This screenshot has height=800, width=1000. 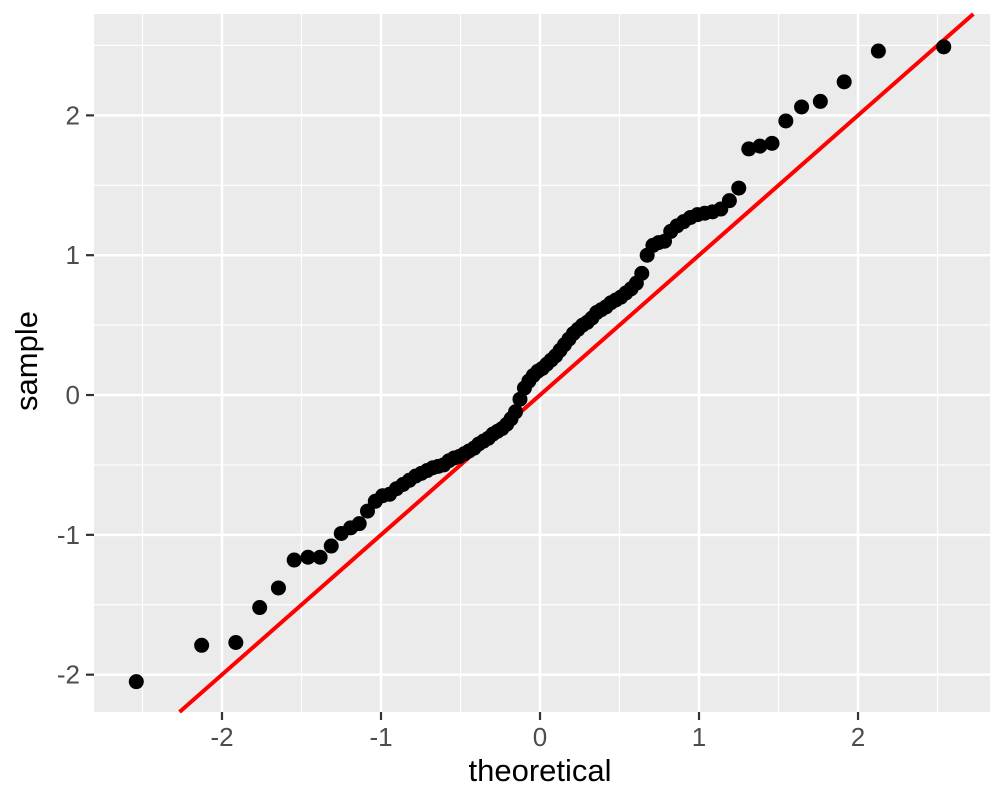 What do you see at coordinates (73, 395) in the screenshot?
I see `y-tick-label: 0` at bounding box center [73, 395].